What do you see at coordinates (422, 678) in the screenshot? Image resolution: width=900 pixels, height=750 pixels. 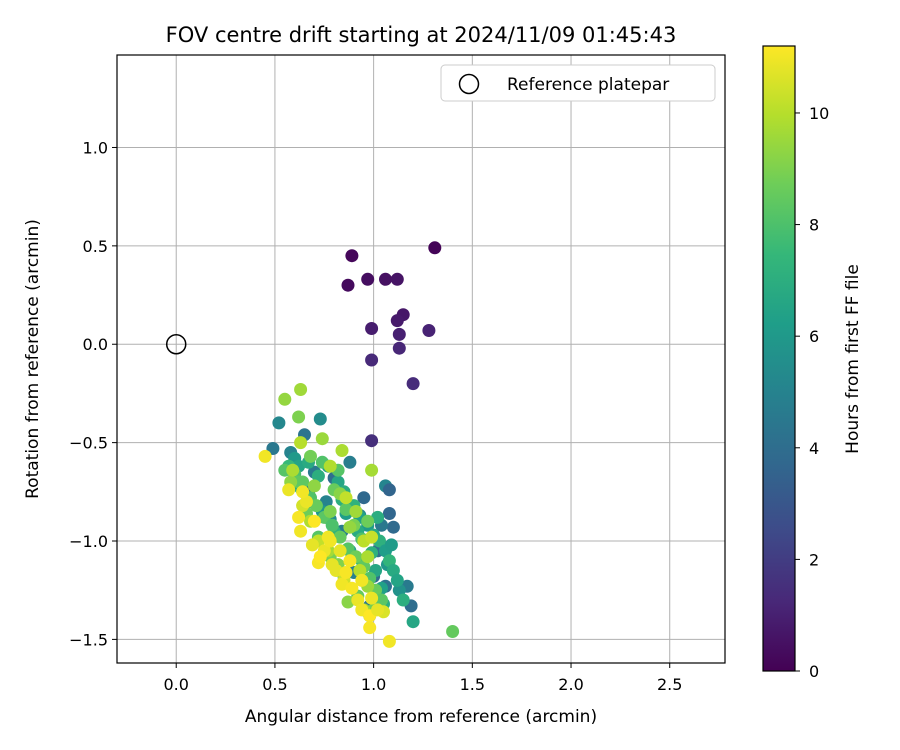 I see `x-axis-ticks: 0.0 0.5 1.0 1.5 2.0 2.5` at bounding box center [422, 678].